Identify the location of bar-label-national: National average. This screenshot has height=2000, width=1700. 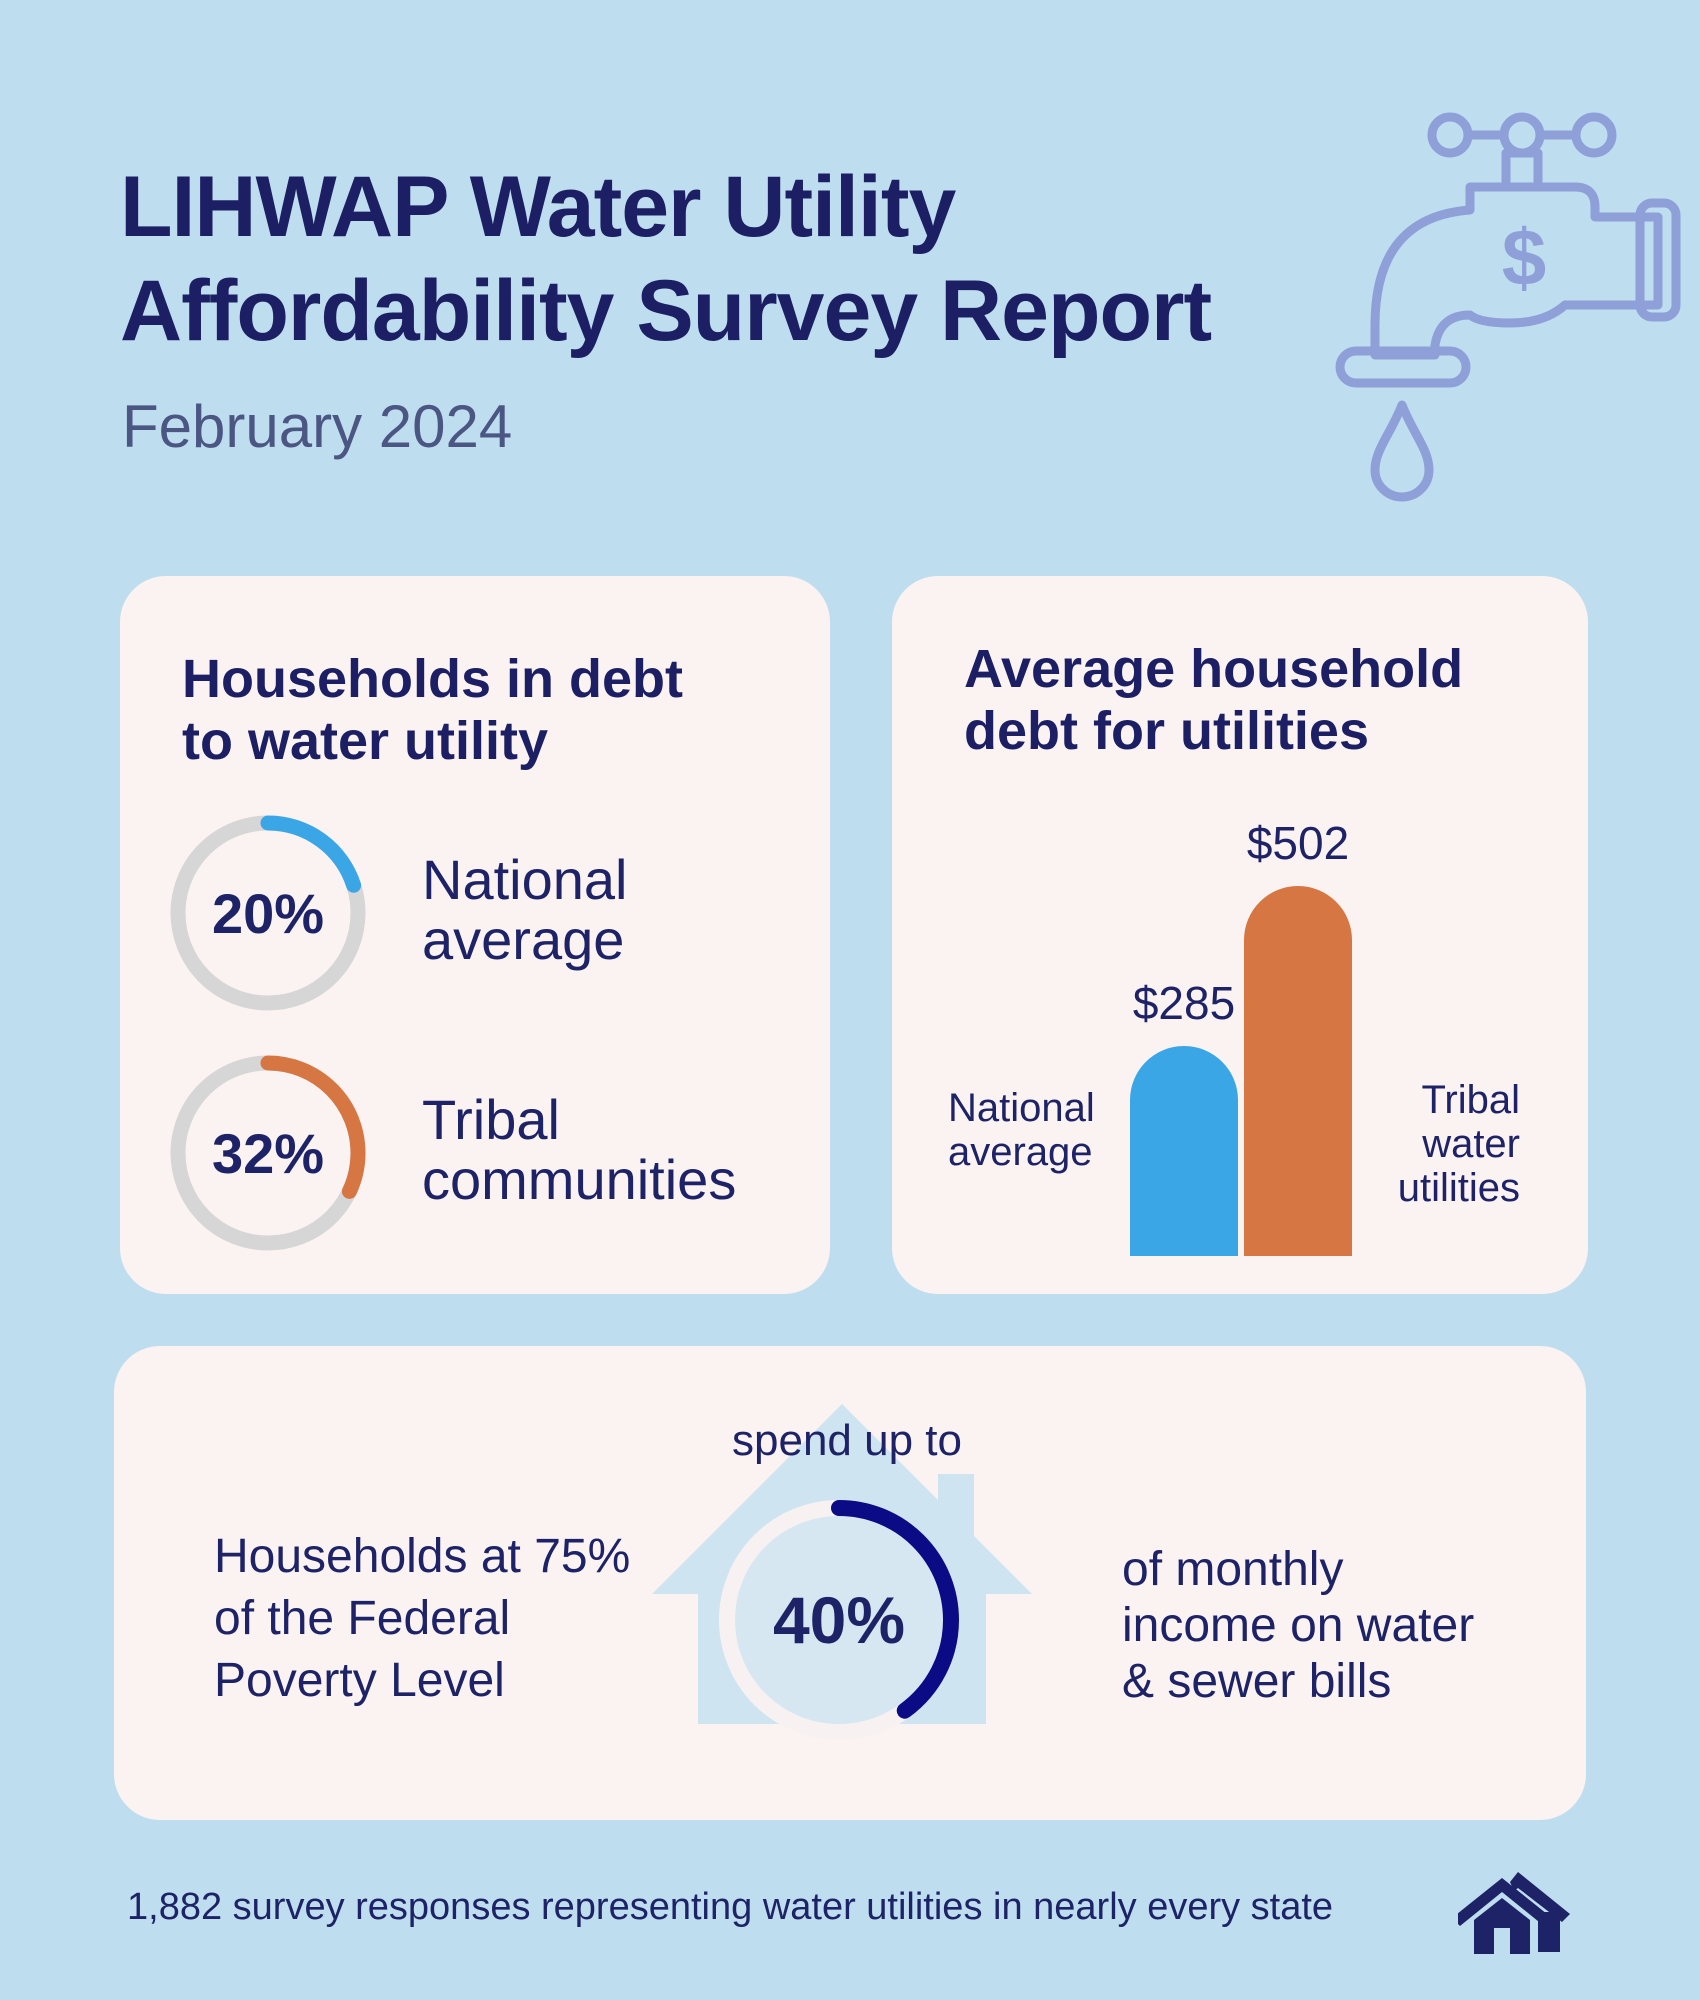
(1021, 1130).